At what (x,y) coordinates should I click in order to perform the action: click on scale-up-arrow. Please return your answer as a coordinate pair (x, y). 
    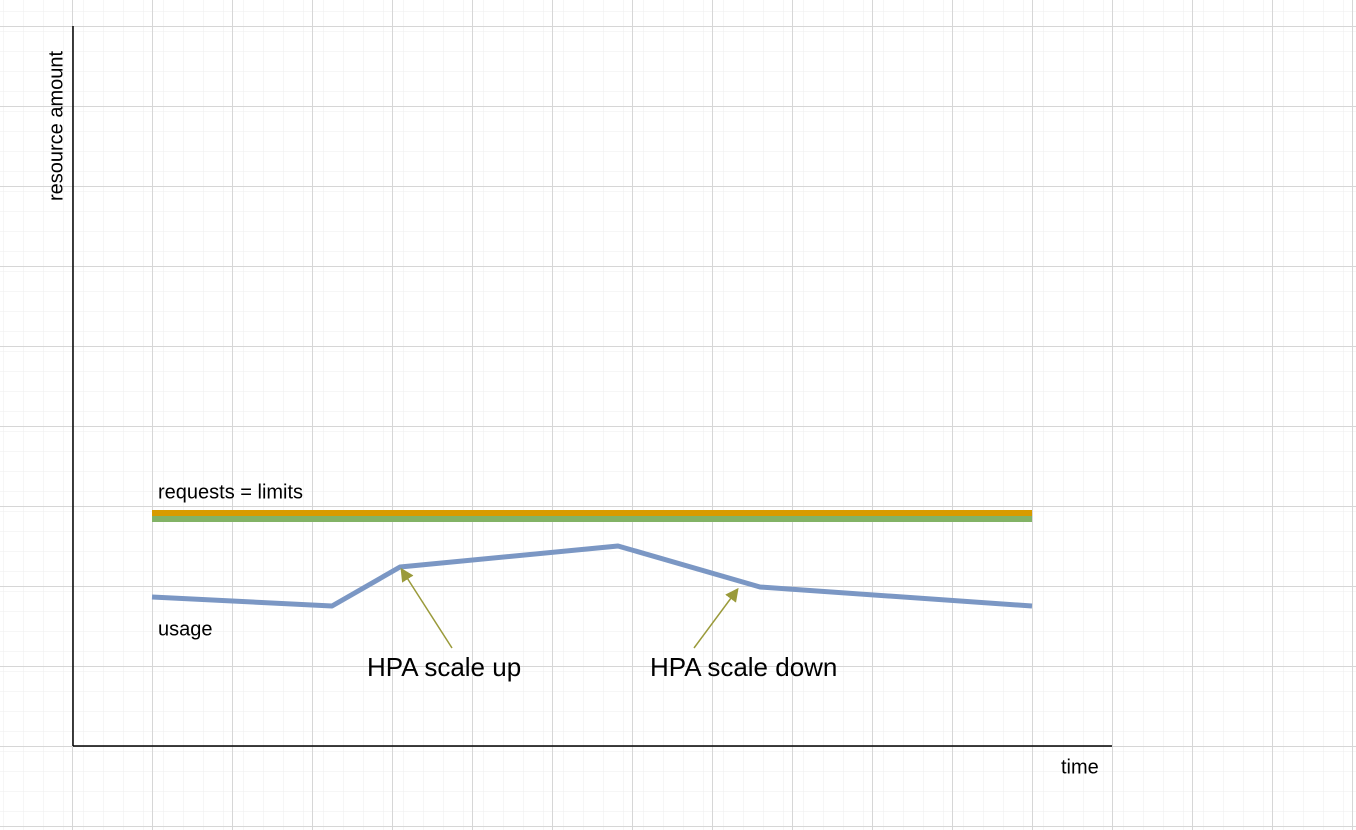
    Looking at the image, I should click on (426, 608).